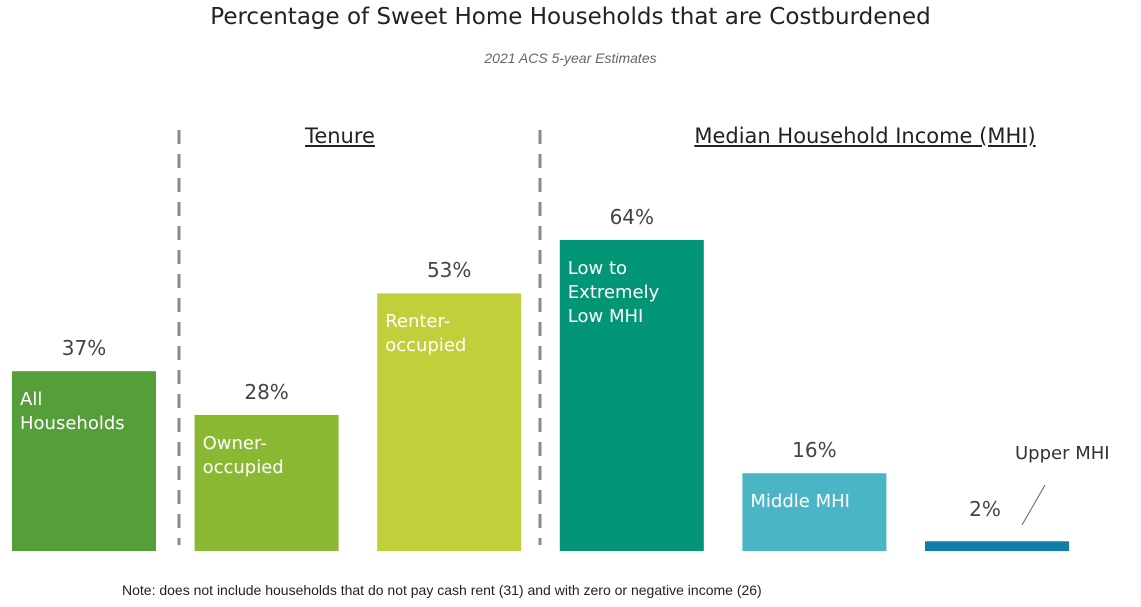  I want to click on chart-subtitle: 2021 ACS 5-year Estimates, so click(570, 58).